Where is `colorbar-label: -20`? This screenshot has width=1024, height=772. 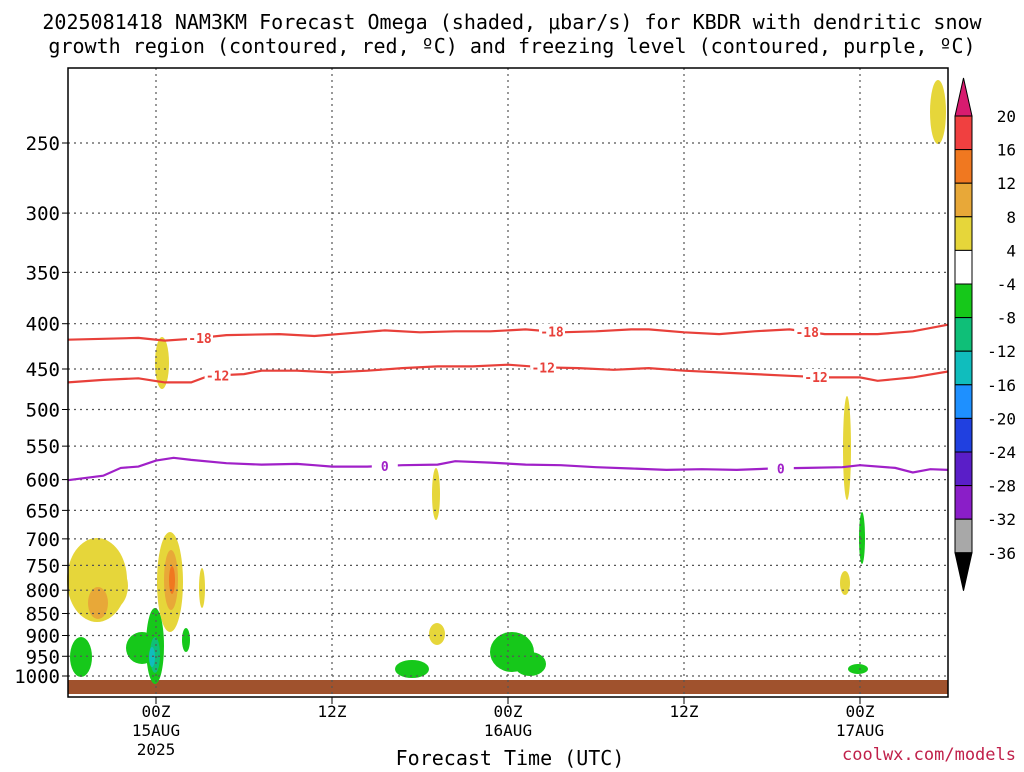 colorbar-label: -20 is located at coordinates (1001, 418).